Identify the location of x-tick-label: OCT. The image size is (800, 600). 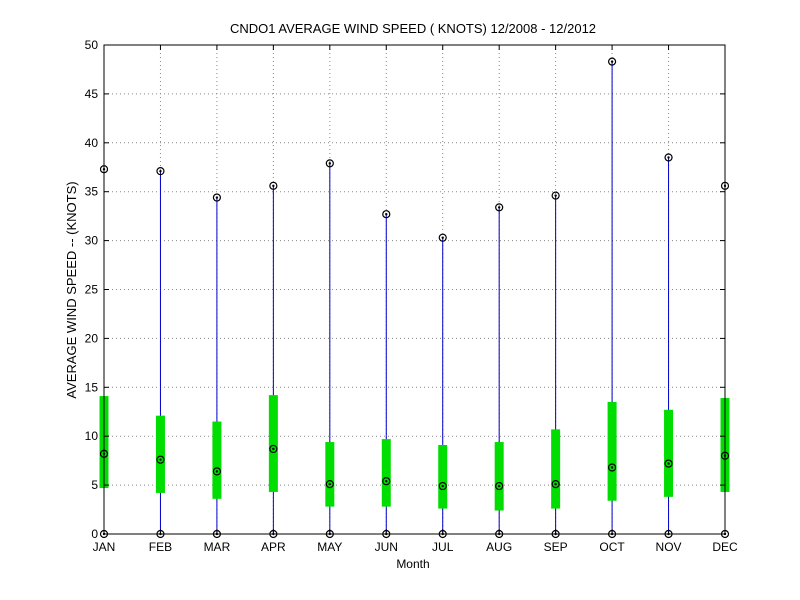
(612, 547).